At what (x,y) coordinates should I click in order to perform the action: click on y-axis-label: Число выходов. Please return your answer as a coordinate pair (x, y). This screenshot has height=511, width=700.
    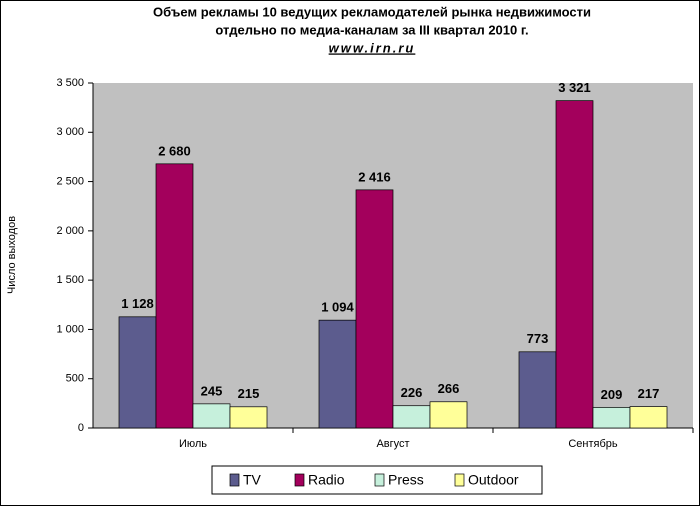
    Looking at the image, I should click on (12, 255).